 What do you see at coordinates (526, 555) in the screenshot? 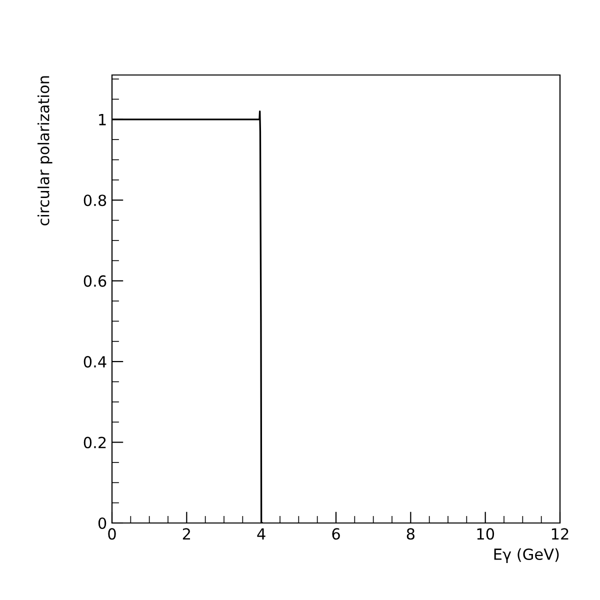
I see `x-axis-title: Eγ (GeV)` at bounding box center [526, 555].